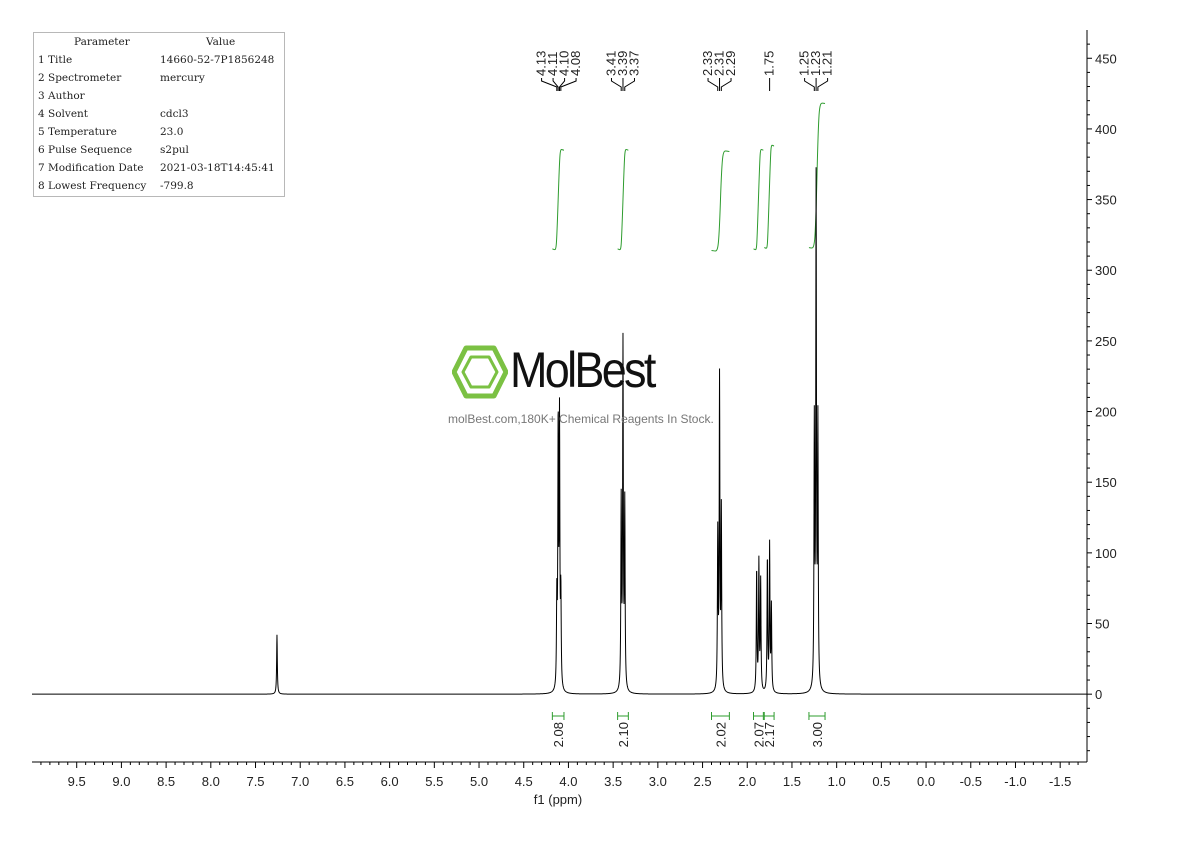  Describe the element at coordinates (558, 734) in the screenshot. I see `integral-value: 2.08` at that location.